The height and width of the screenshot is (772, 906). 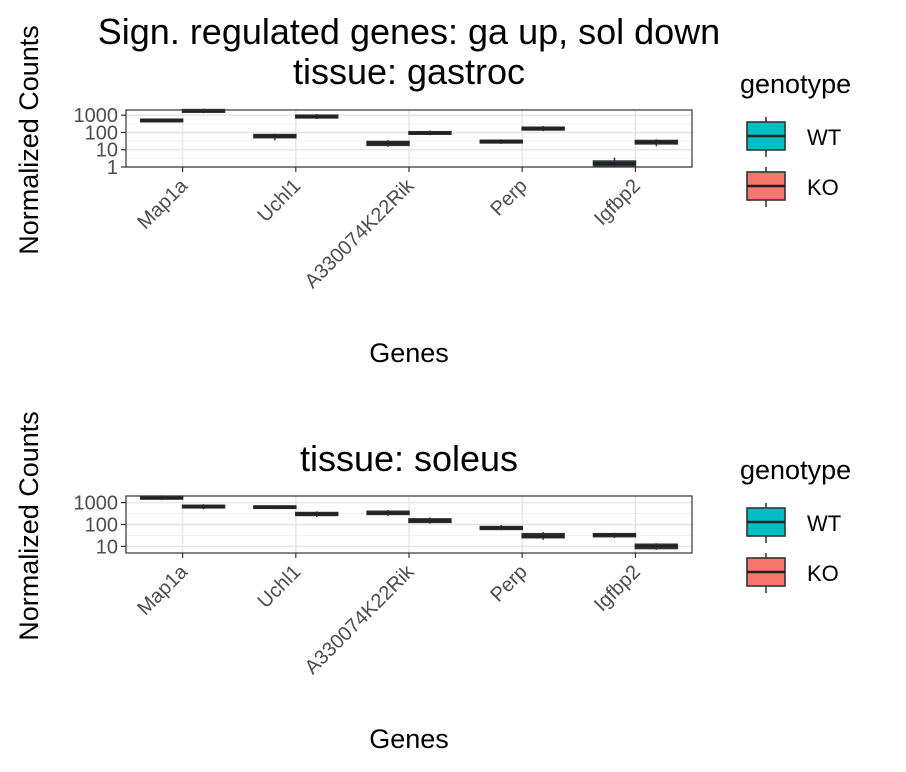 I want to click on box-wt-map1a, so click(x=161, y=120).